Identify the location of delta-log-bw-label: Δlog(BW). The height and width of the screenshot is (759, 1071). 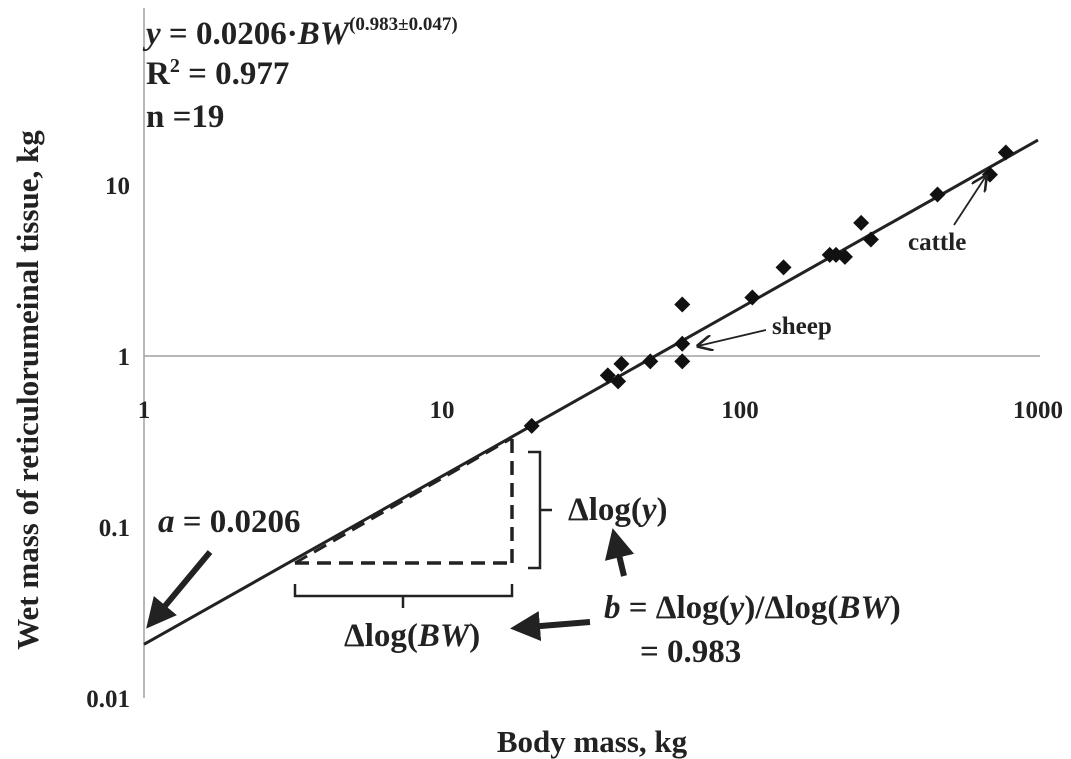
(412, 636).